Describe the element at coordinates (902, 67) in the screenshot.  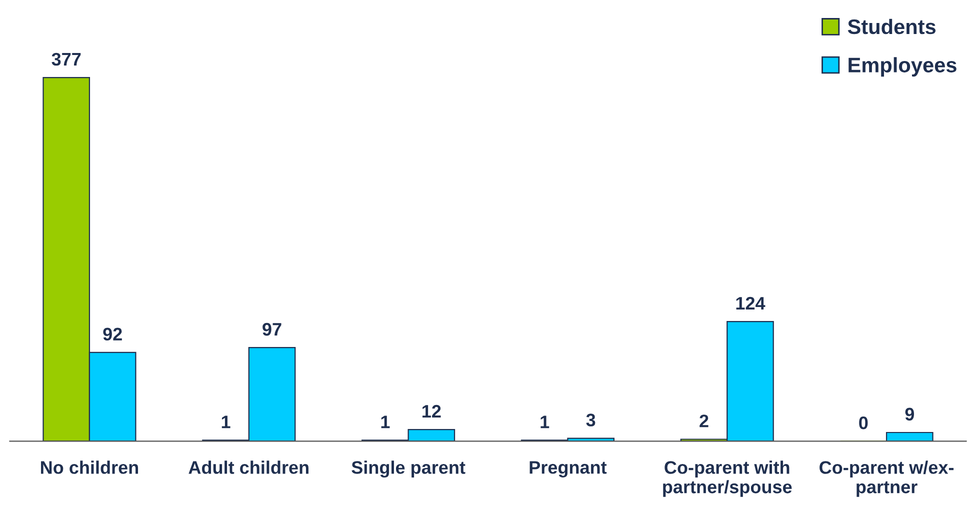
I see `legend-label: Employees` at that location.